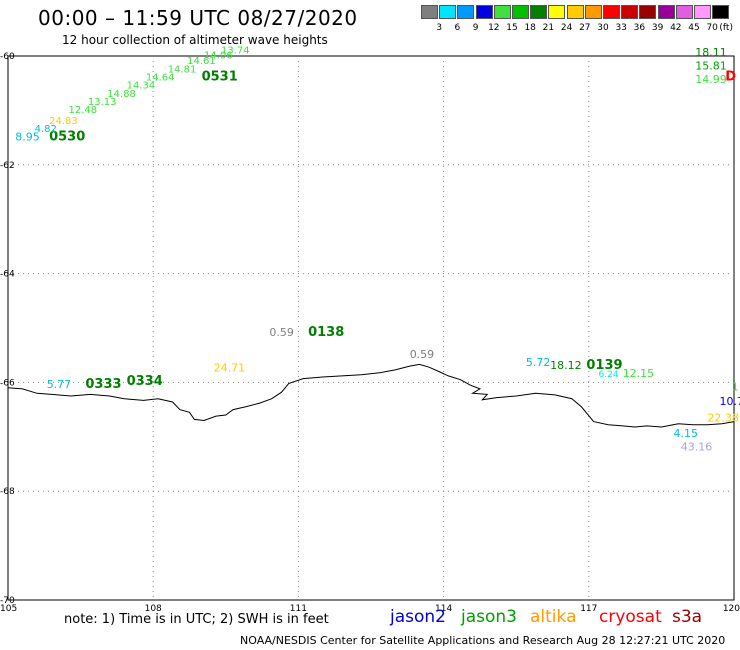  Describe the element at coordinates (604, 365) in the screenshot. I see `pass-time-label: 0139` at that location.